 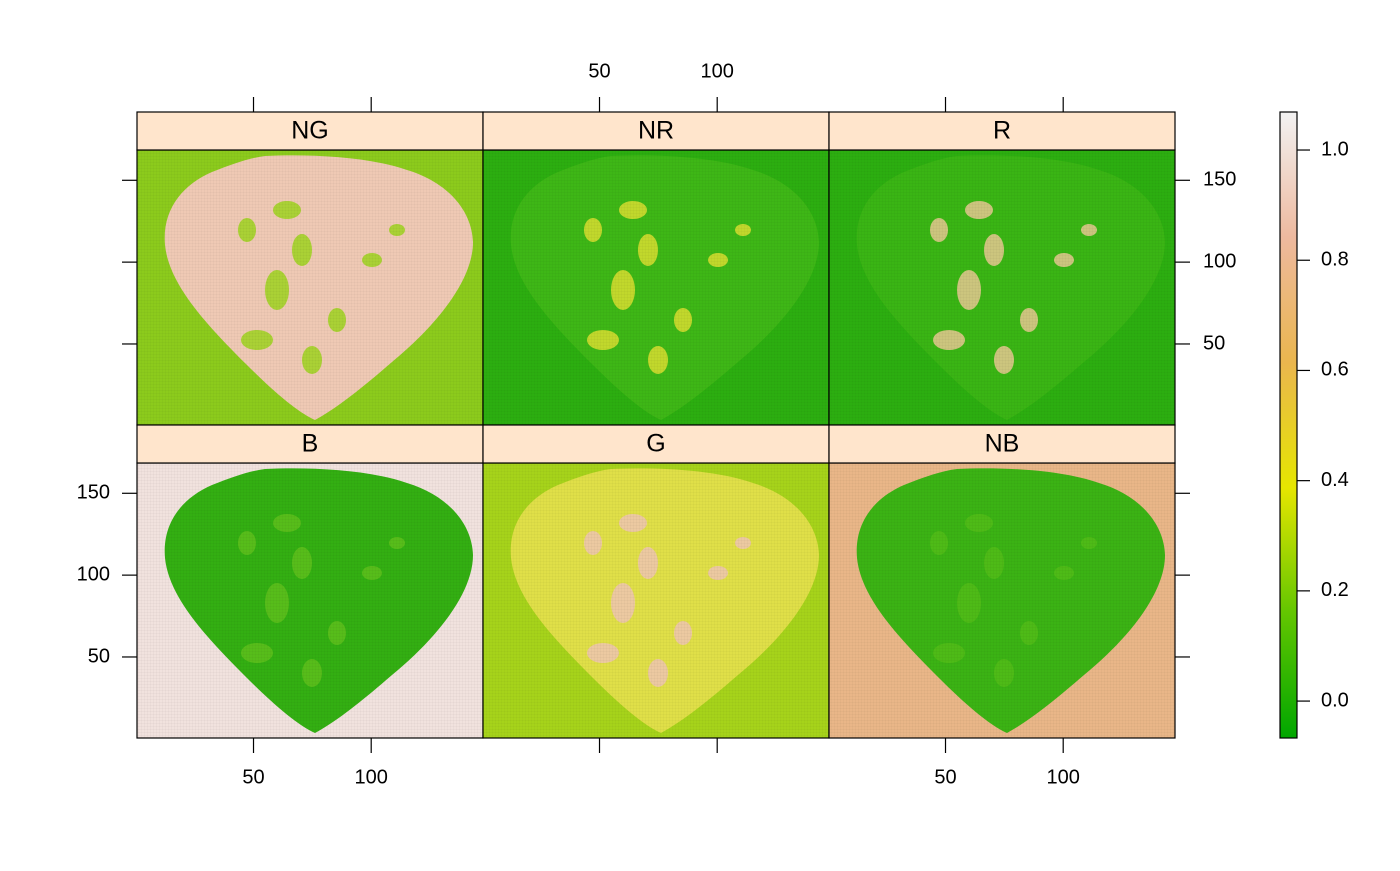 I want to click on strip-label: NG, so click(x=310, y=131).